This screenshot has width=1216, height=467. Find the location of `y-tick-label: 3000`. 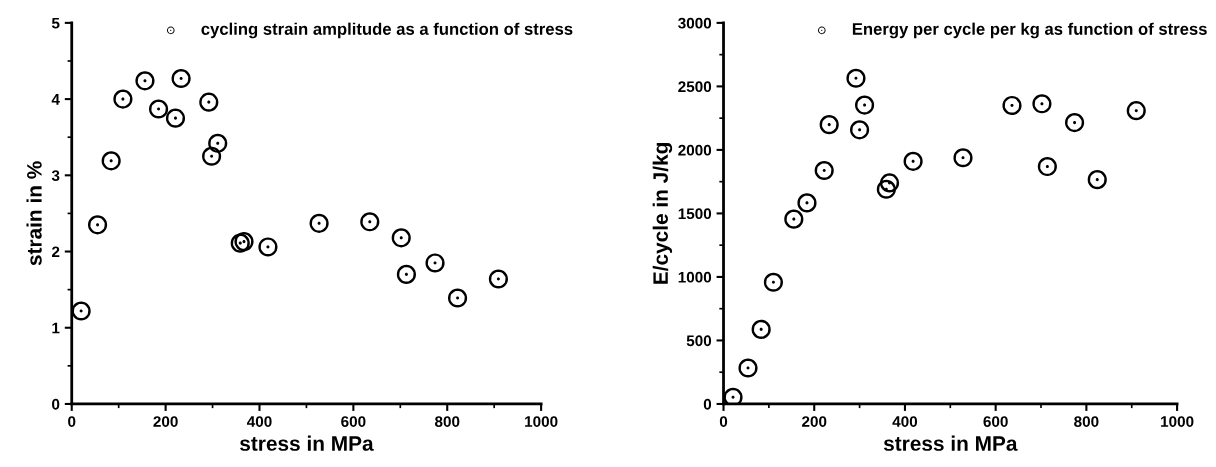

y-tick-label: 3000 is located at coordinates (695, 23).